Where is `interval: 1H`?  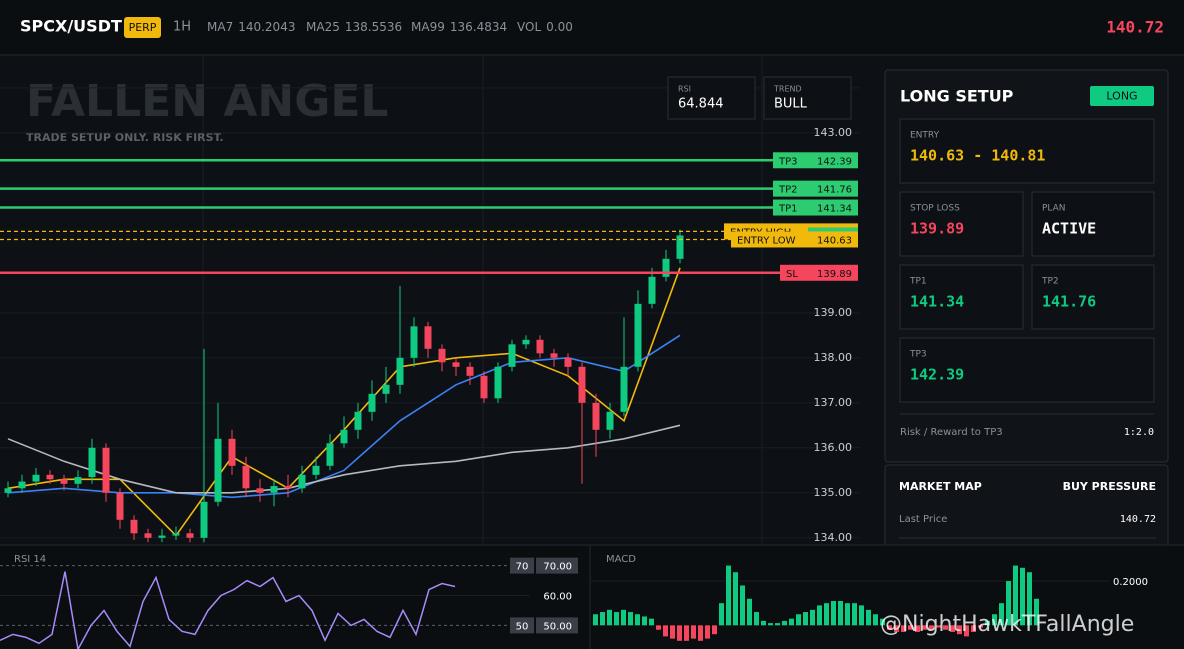 interval: 1H is located at coordinates (182, 27).